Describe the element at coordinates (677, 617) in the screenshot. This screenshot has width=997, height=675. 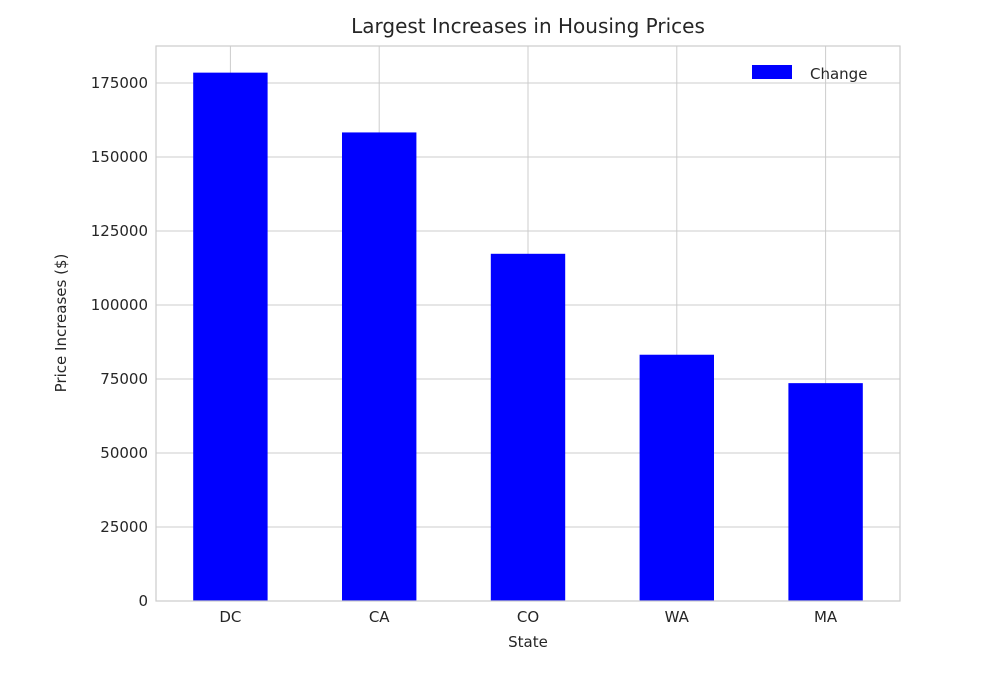
I see `x-tick-label-wa: WA` at that location.